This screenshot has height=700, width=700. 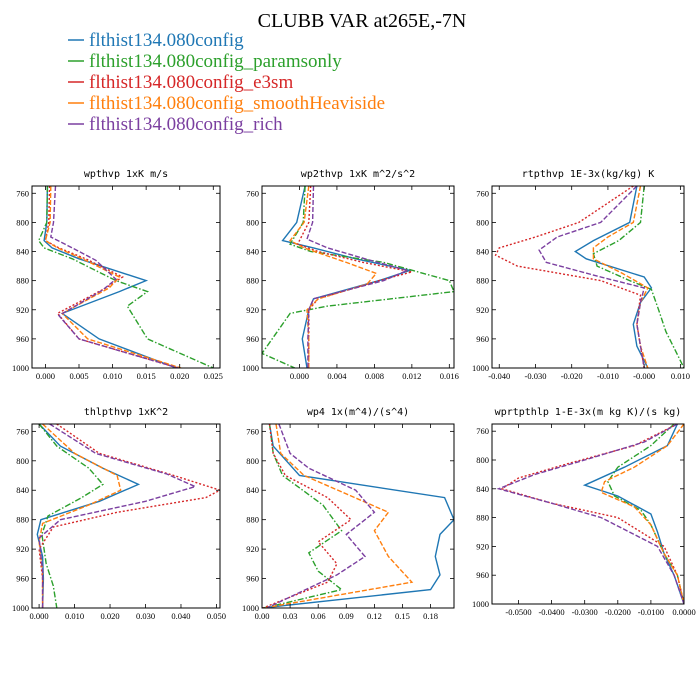 What do you see at coordinates (680, 376) in the screenshot?
I see `x-tick-label: 0.010` at bounding box center [680, 376].